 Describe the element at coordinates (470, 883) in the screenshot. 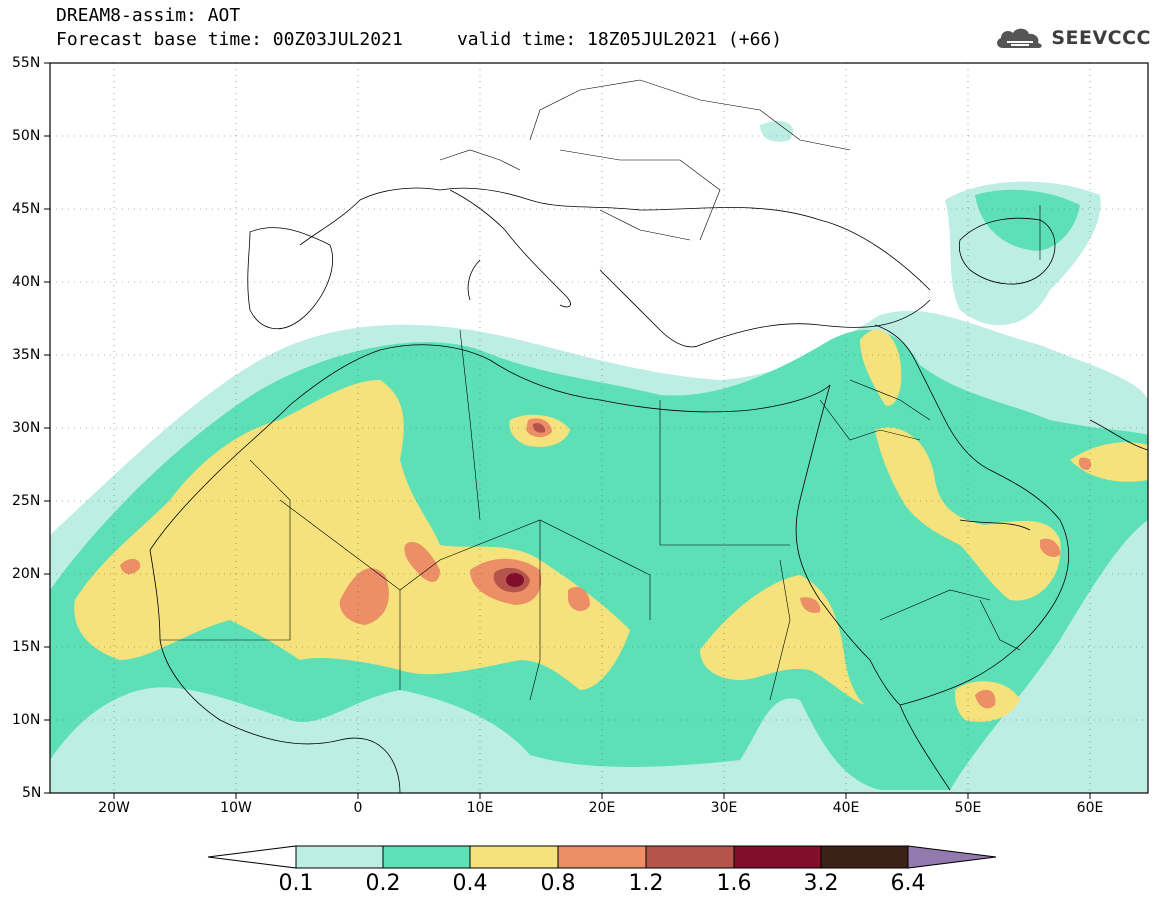

I see `colorbar-label: 0.4` at that location.